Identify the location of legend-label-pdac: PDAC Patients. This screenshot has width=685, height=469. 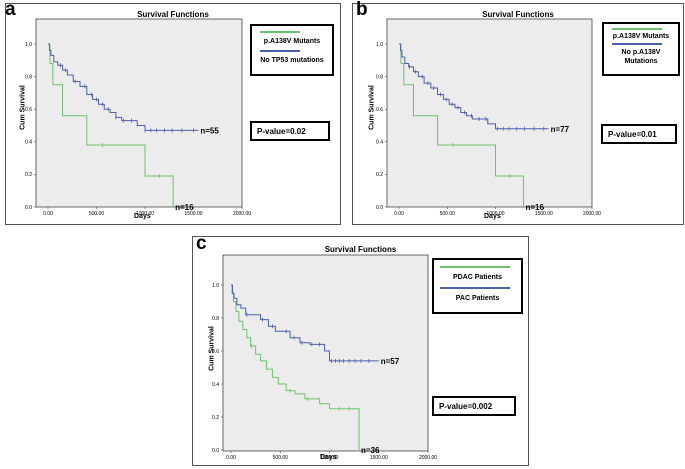
(477, 277).